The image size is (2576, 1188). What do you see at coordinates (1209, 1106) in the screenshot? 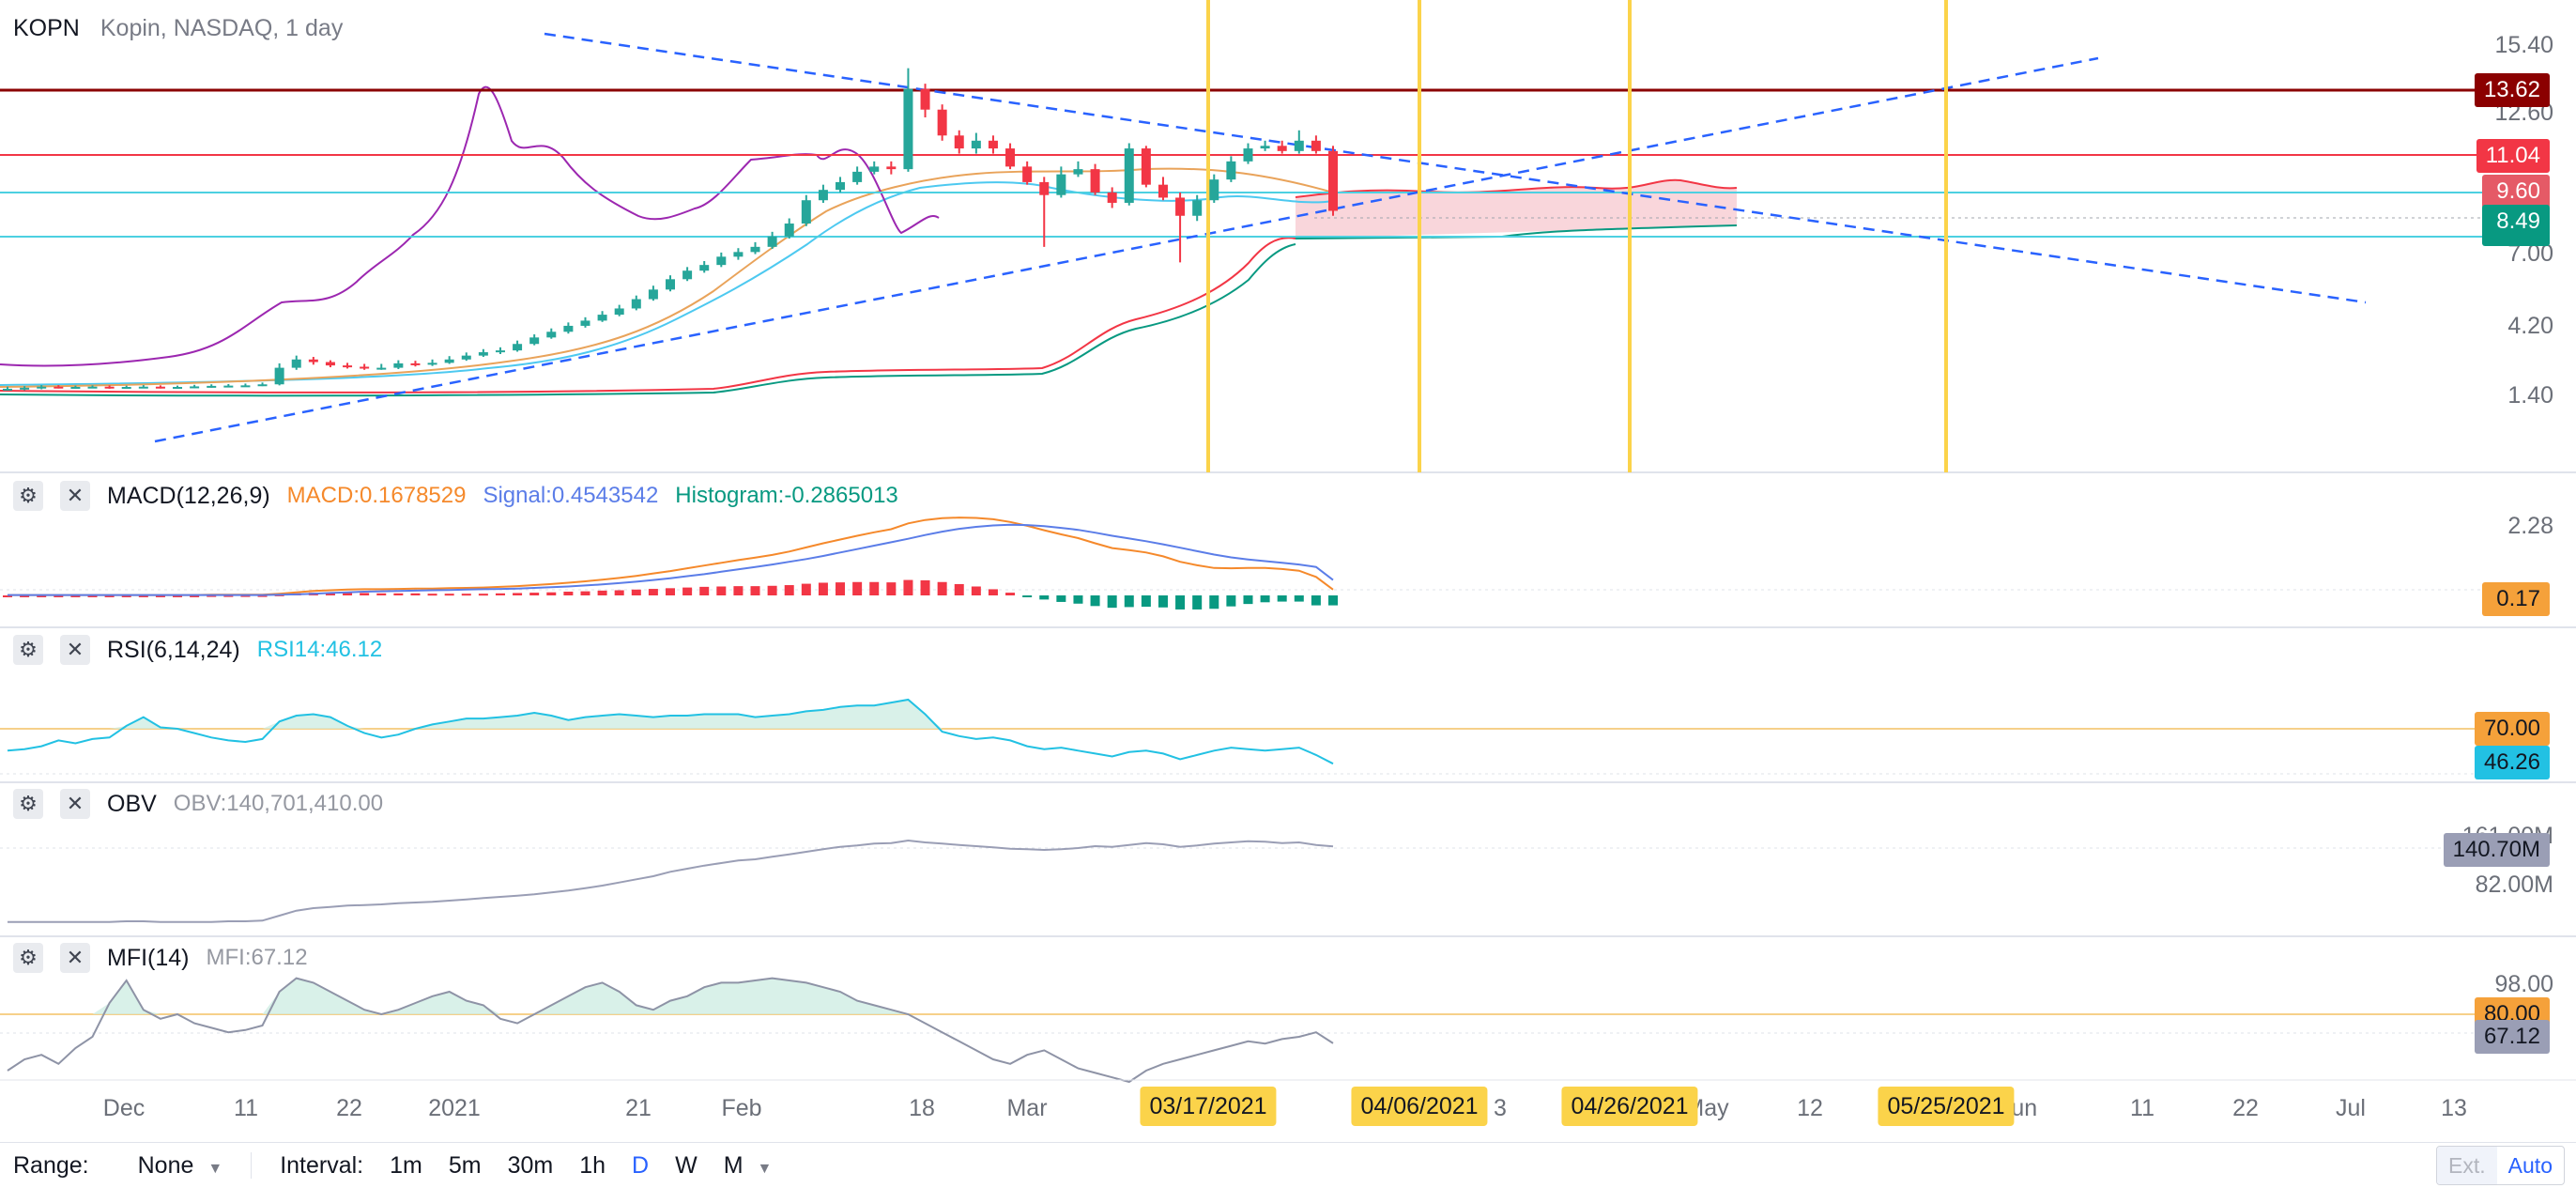
I see `date-marker-badge: 03/17/2021` at bounding box center [1209, 1106].